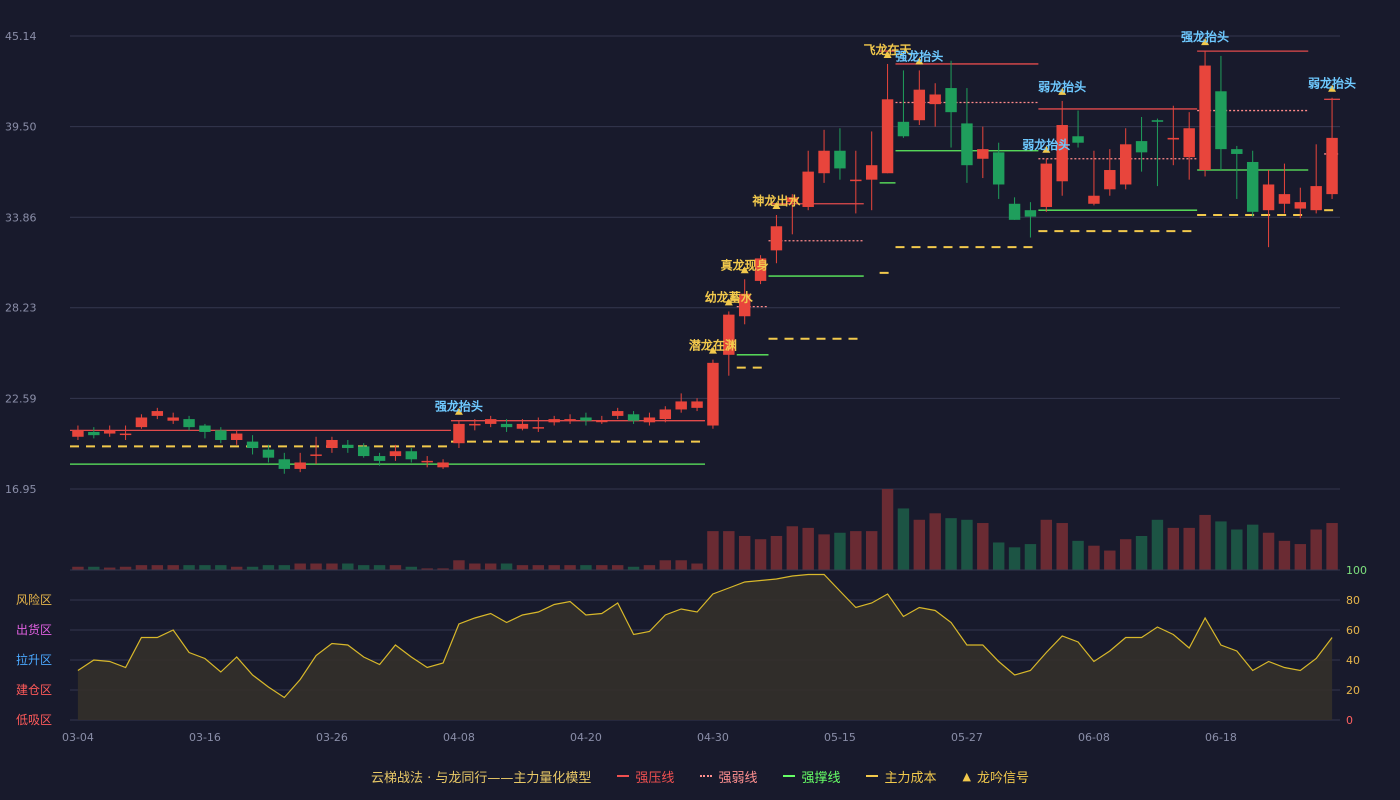 Image resolution: width=1400 pixels, height=800 pixels. I want to click on x-tick-label: 03-26, so click(332, 737).